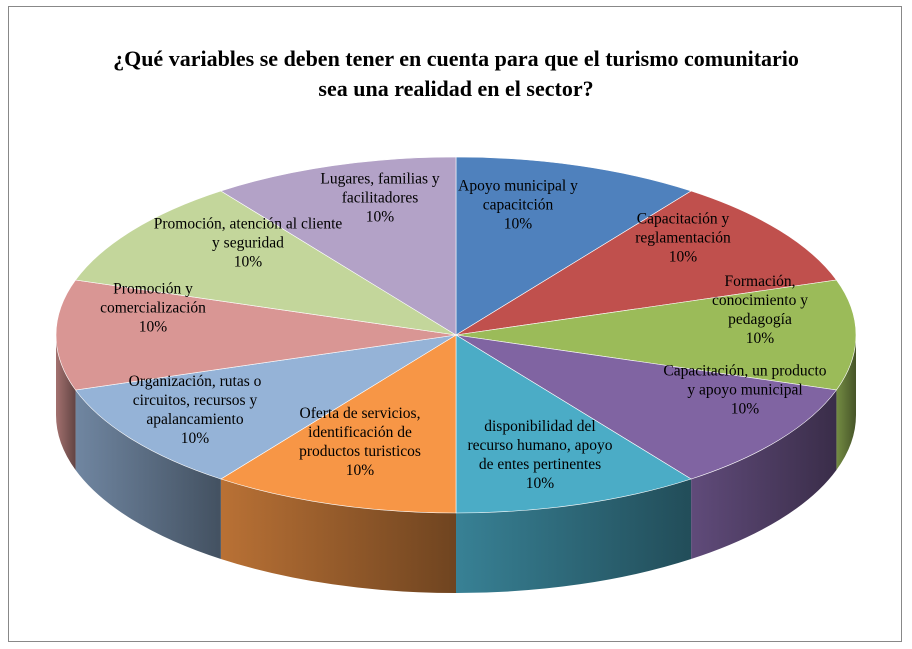  Describe the element at coordinates (153, 298) in the screenshot. I see `category-label: Promoción y comercialización` at that location.